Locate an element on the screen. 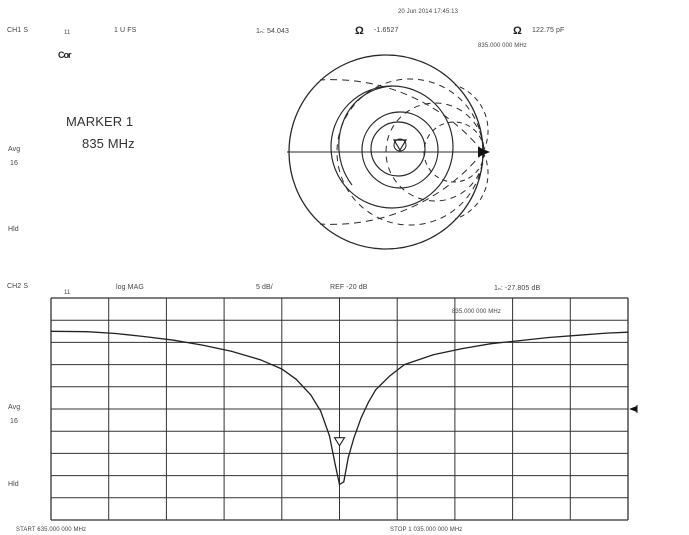 Image resolution: width=689 pixels, height=535 pixels. ch2-ref: REF -20 dB is located at coordinates (349, 287).